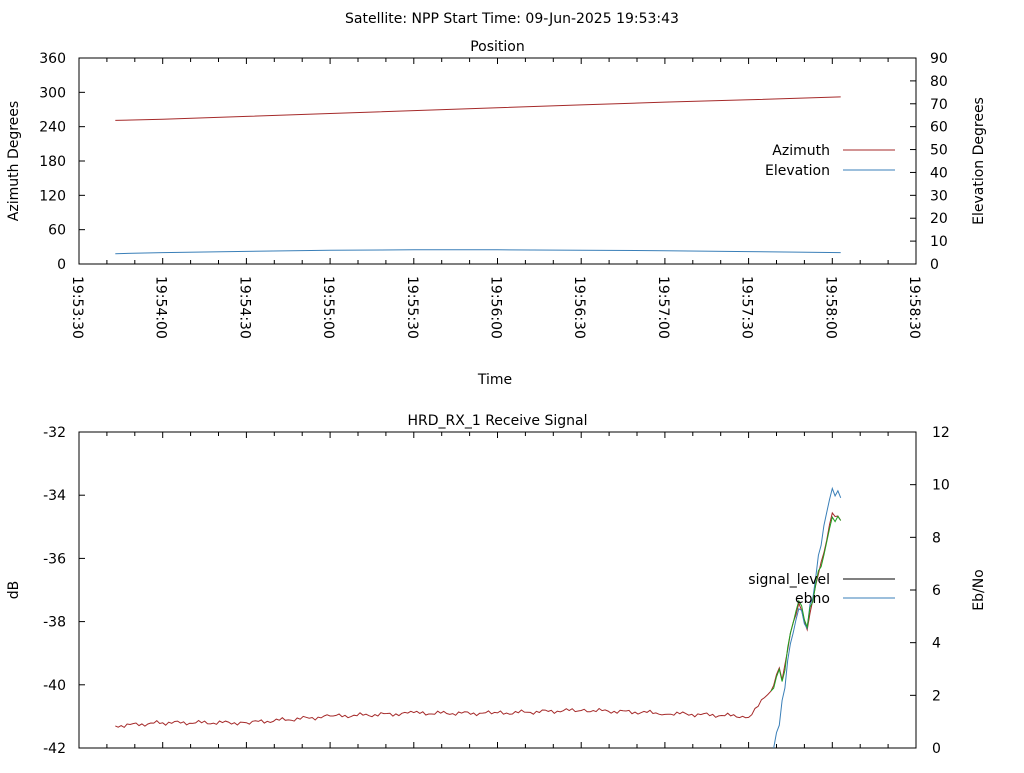 Image resolution: width=1024 pixels, height=773 pixels. Describe the element at coordinates (61, 265) in the screenshot. I see `y-tick-label: 0` at that location.